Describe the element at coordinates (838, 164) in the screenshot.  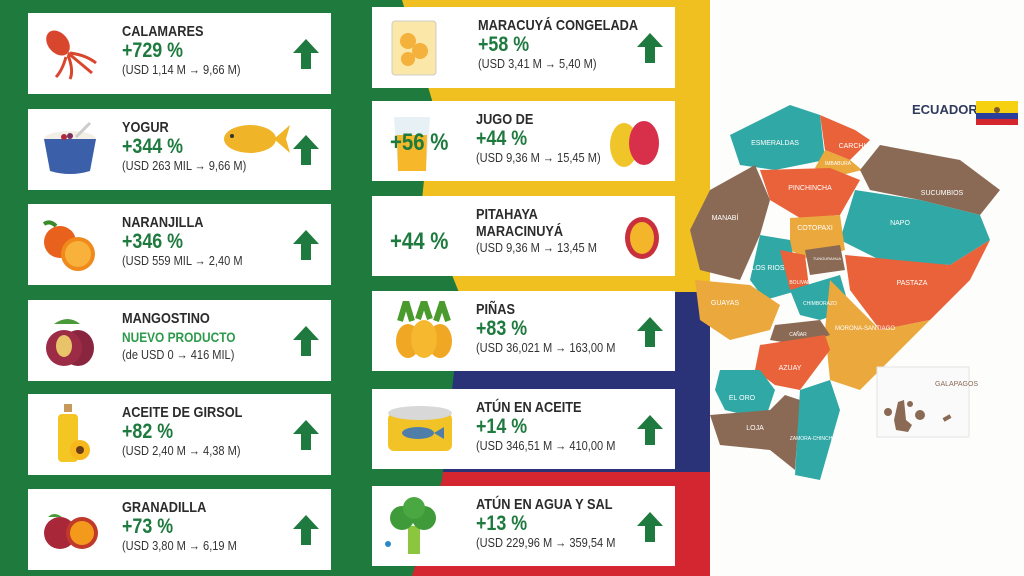
I see `map-label: IMBABURA` at that location.